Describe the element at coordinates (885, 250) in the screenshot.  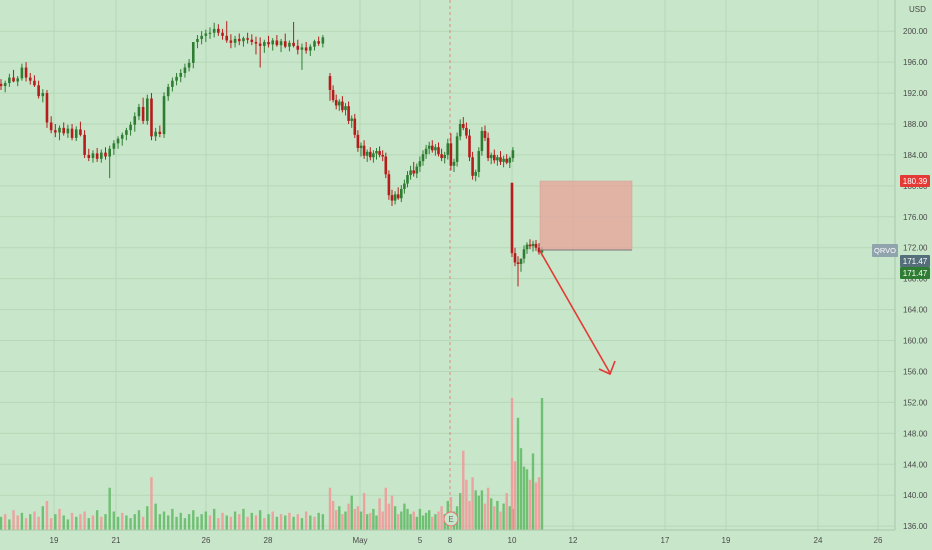
I see `symbol-tag: QRVO` at that location.